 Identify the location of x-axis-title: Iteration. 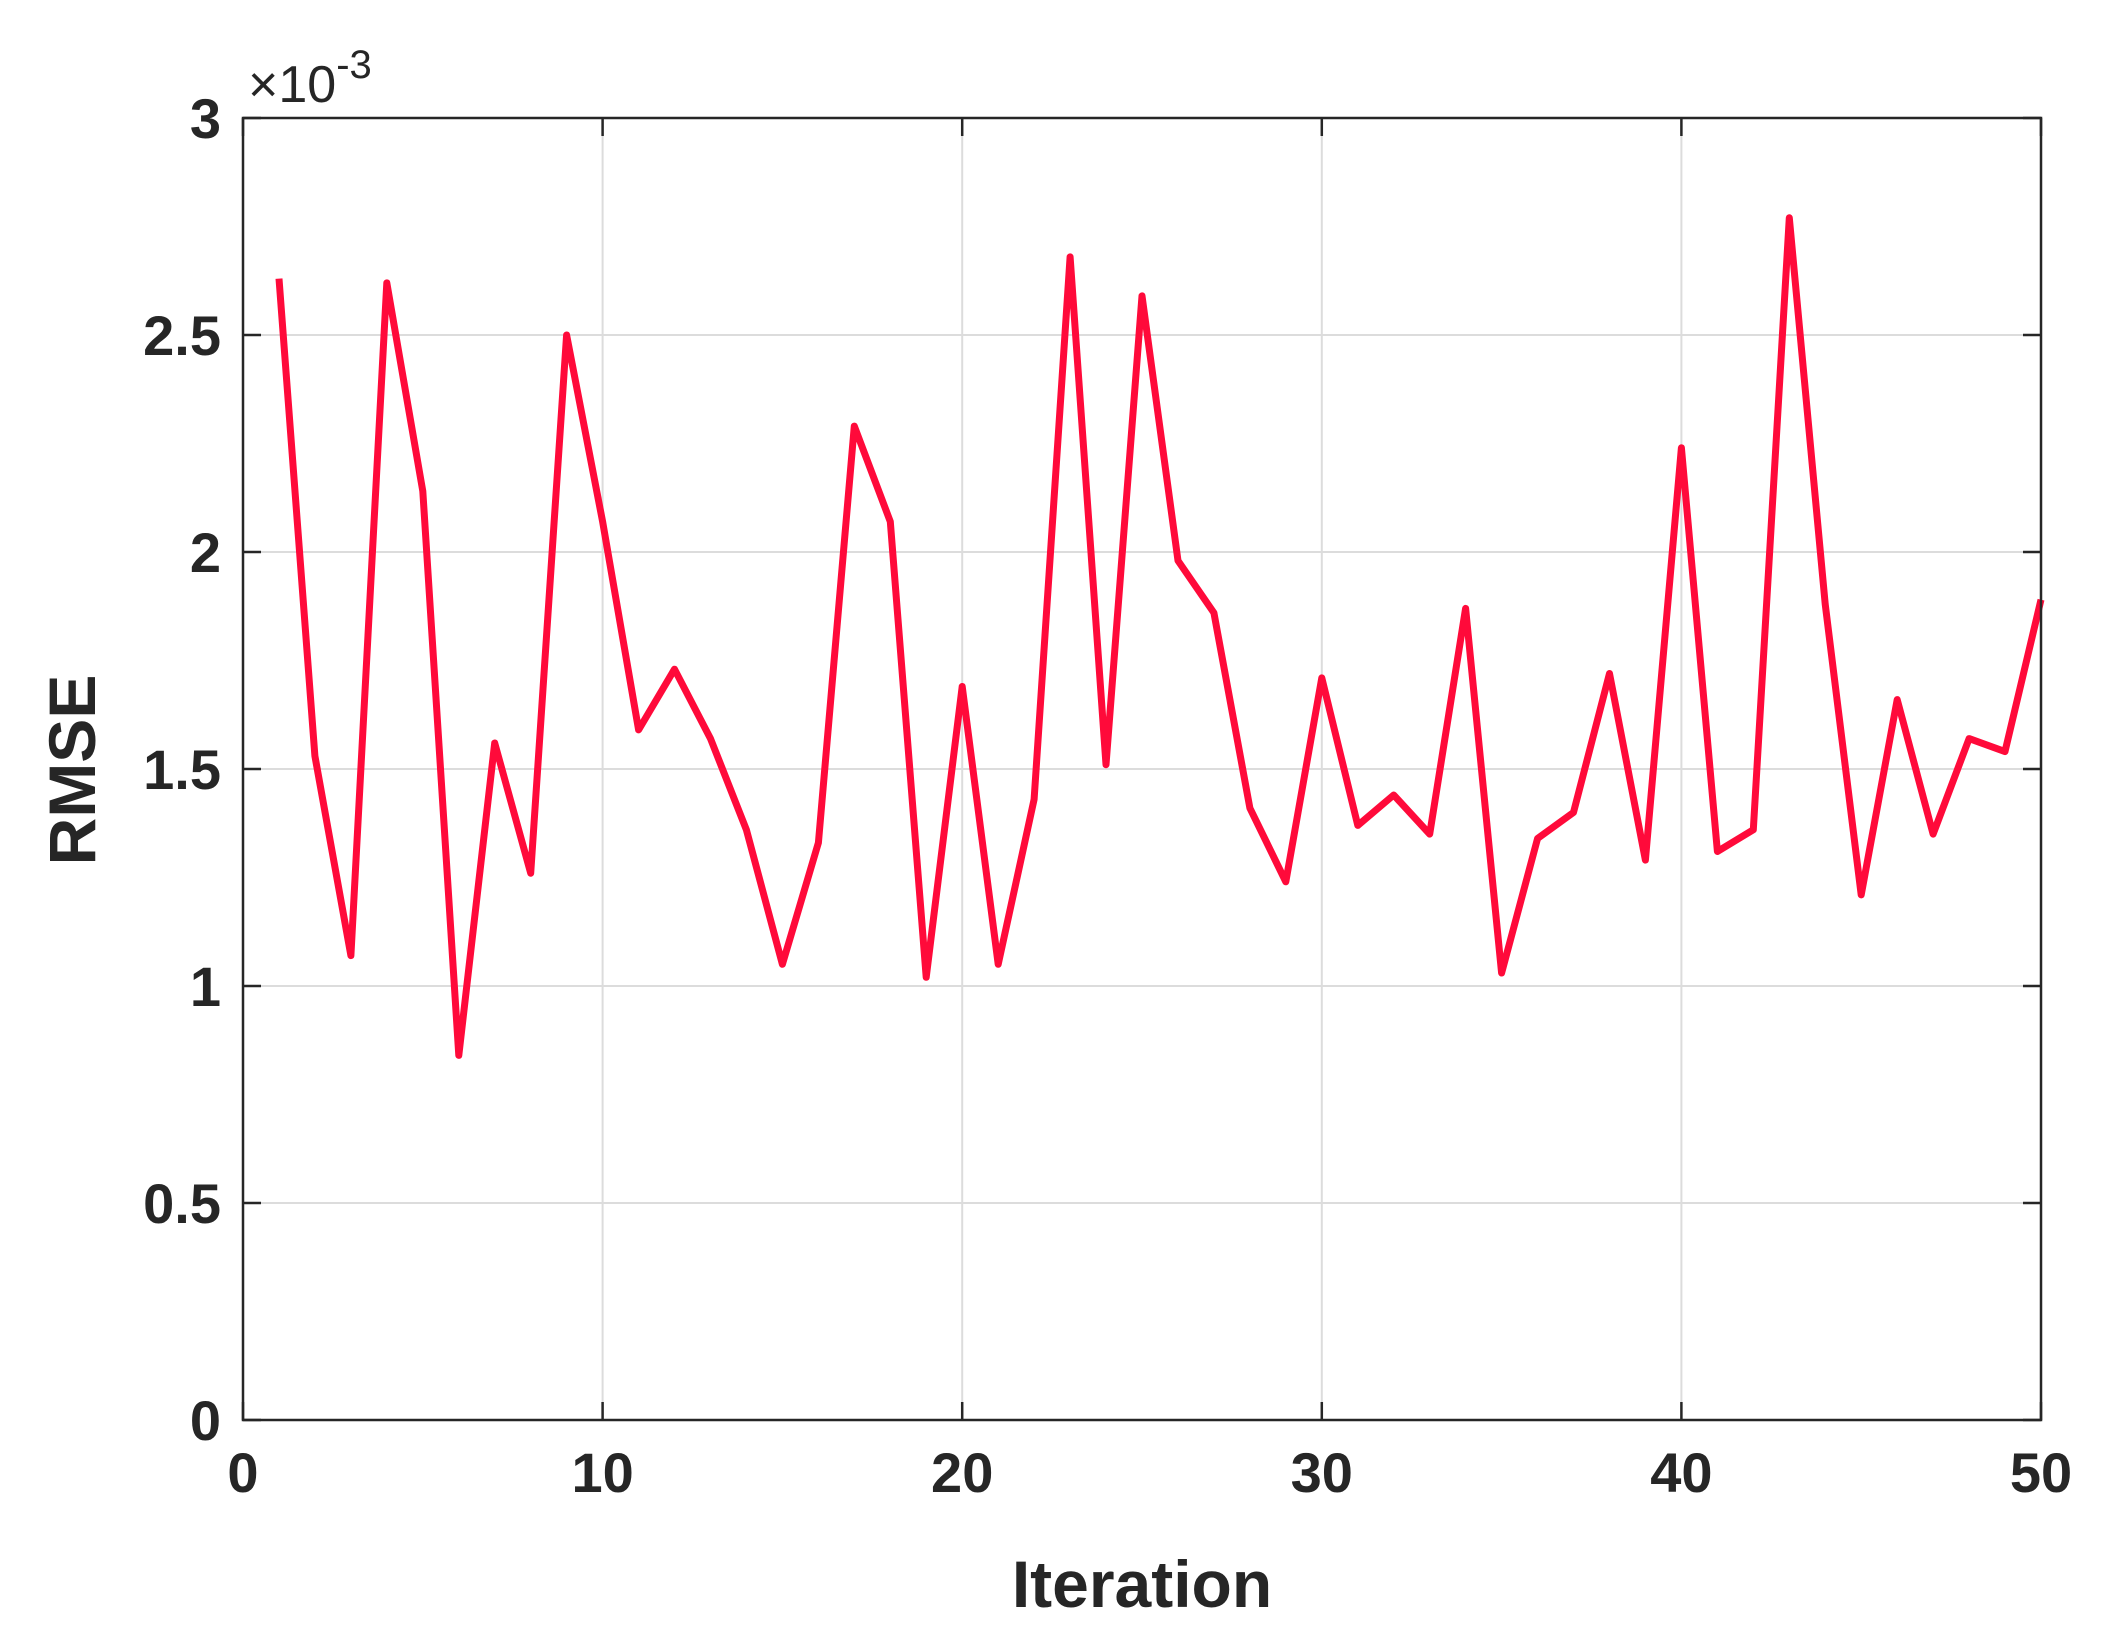
(1142, 1584).